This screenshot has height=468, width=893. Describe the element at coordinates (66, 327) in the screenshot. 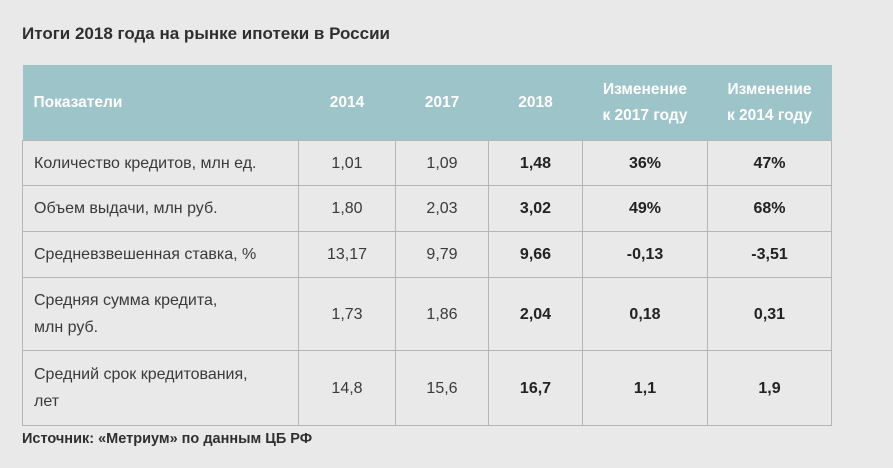

I see `cell-text: млн руб.` at that location.